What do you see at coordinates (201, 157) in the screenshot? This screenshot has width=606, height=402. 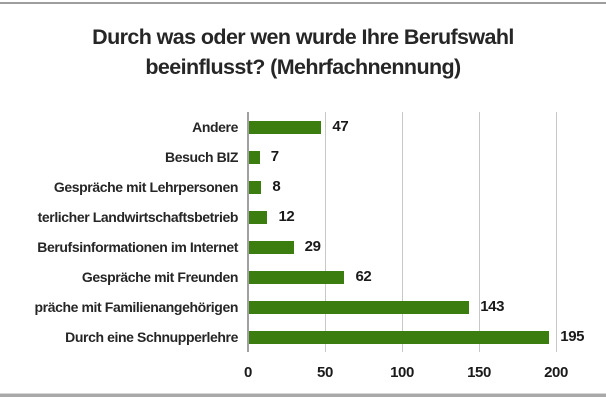 I see `category-label: Besuch BIZ` at bounding box center [201, 157].